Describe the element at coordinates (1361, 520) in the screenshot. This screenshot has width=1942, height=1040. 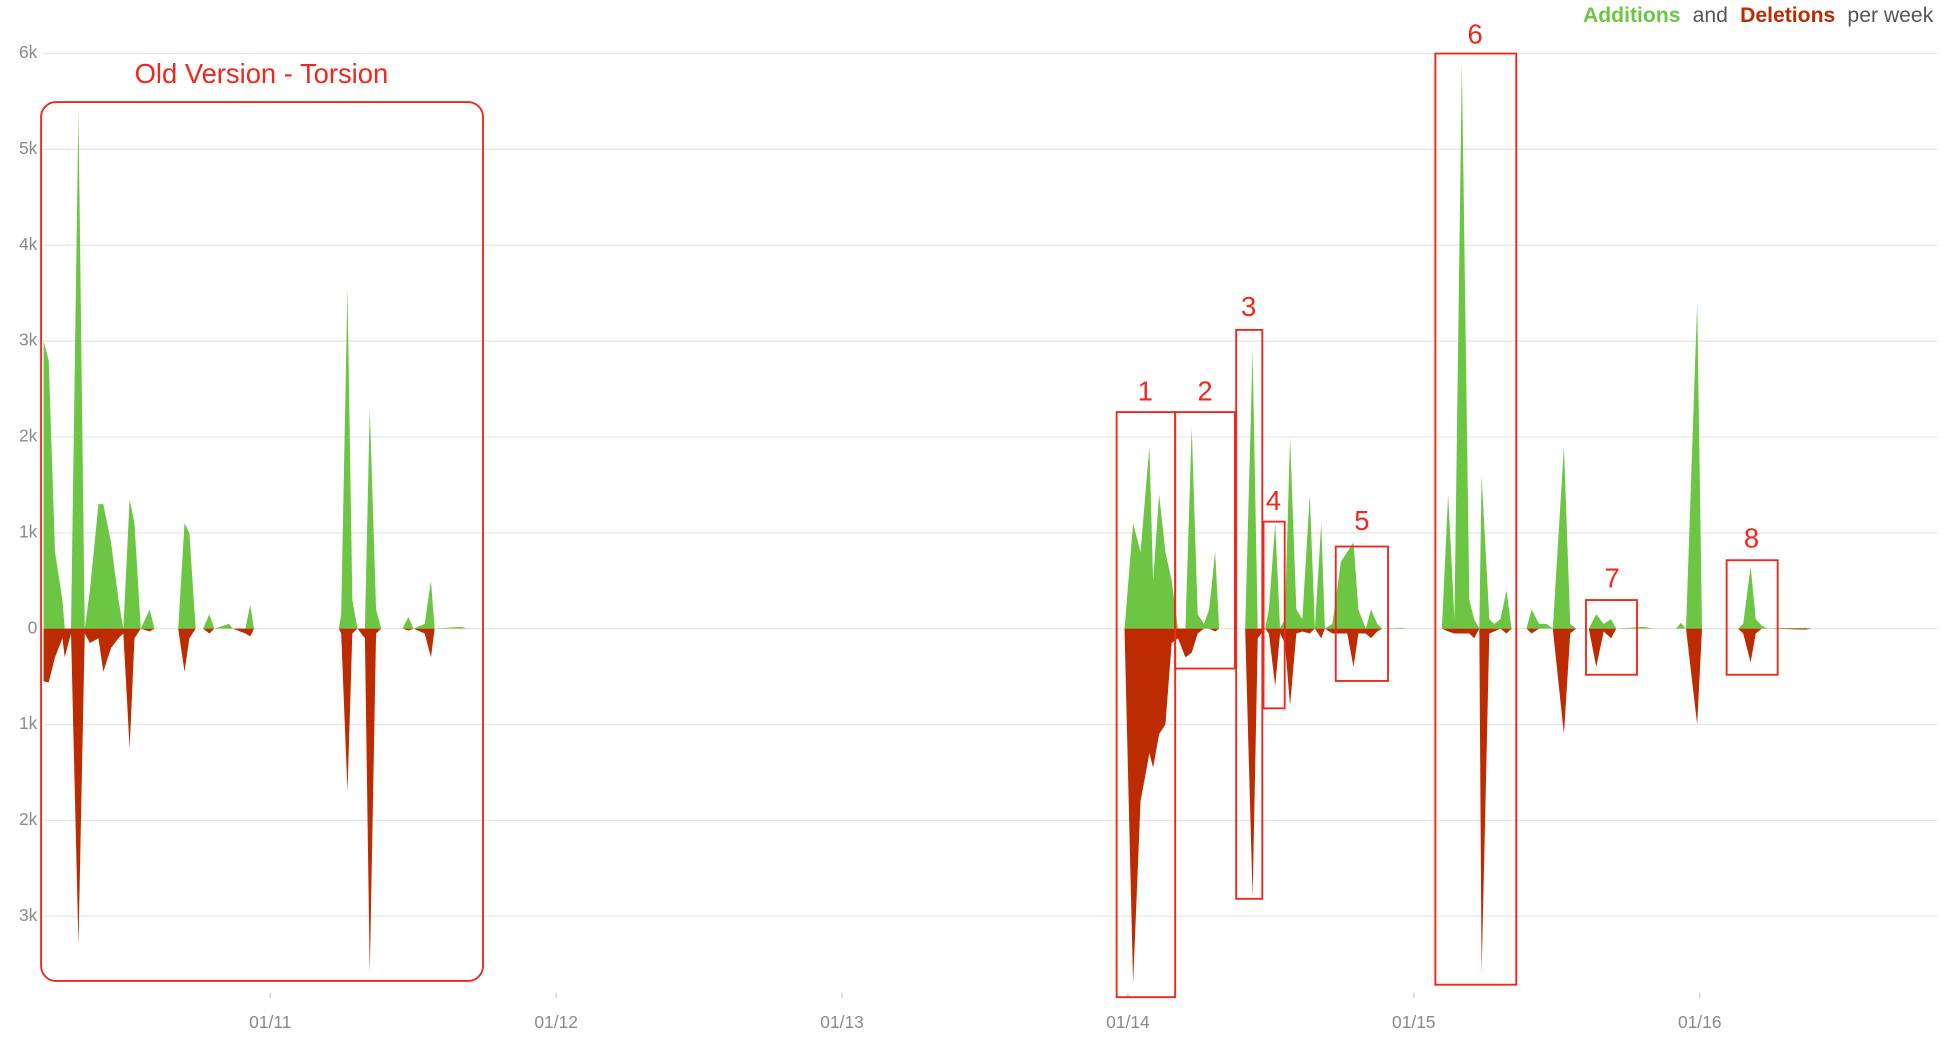
I see `annotation-label: 5` at that location.